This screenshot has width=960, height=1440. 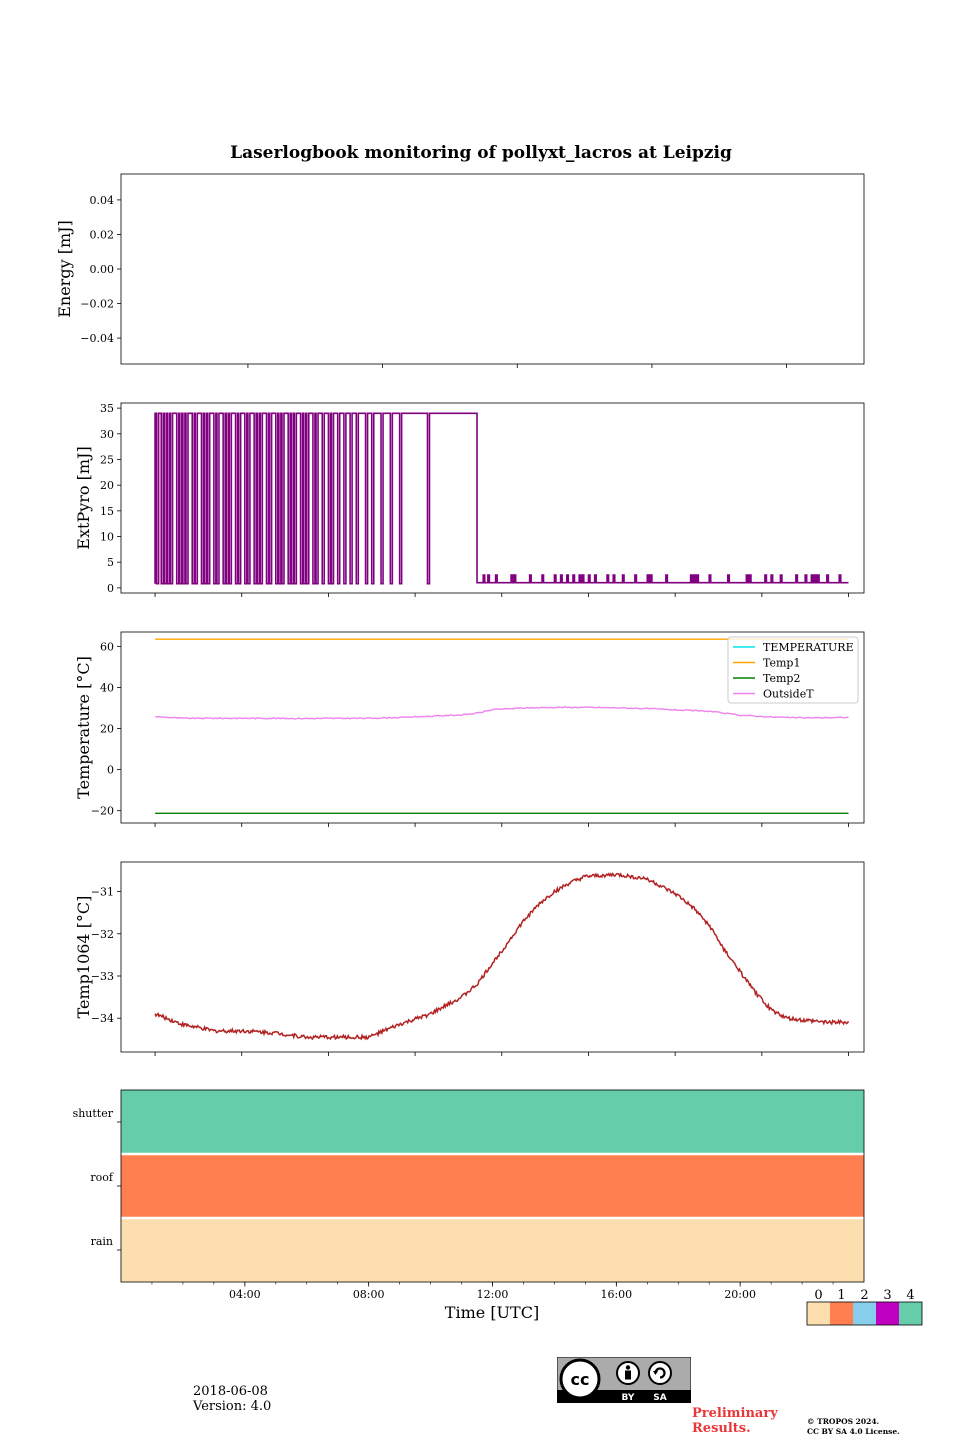 What do you see at coordinates (628, 1398) in the screenshot?
I see `cc-by-text: BY` at bounding box center [628, 1398].